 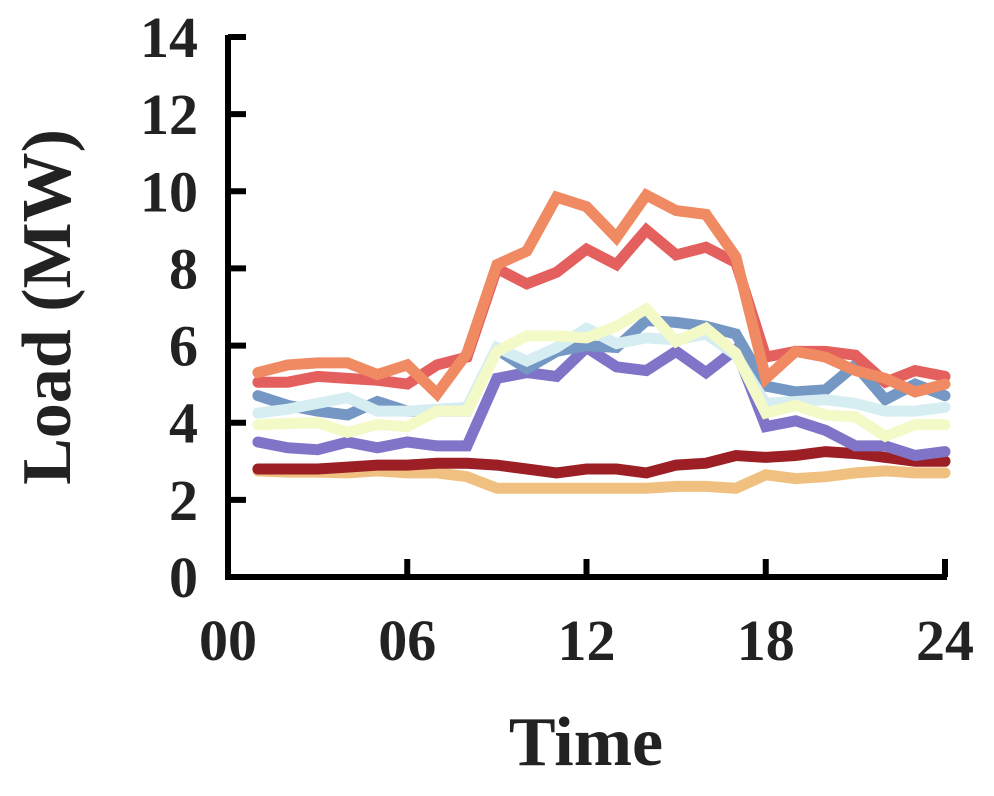 What do you see at coordinates (183, 268) in the screenshot?
I see `y-tick-label: 8` at bounding box center [183, 268].